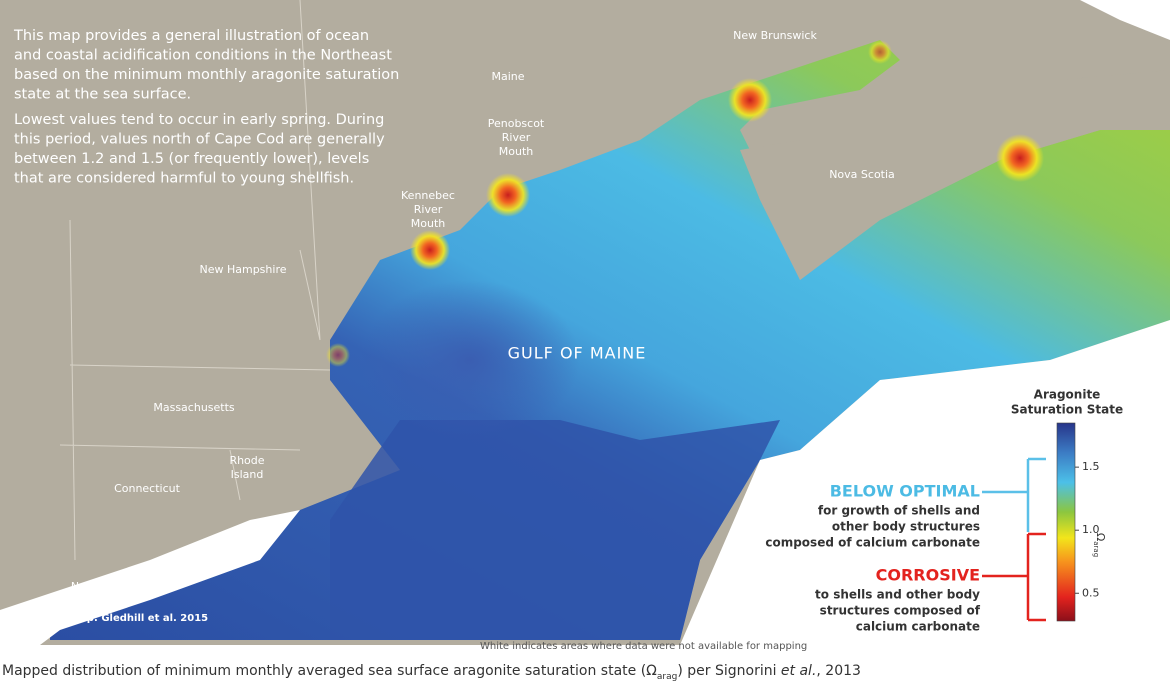  Describe the element at coordinates (906, 527) in the screenshot. I see `below_optimal-text: other body structures` at that location.